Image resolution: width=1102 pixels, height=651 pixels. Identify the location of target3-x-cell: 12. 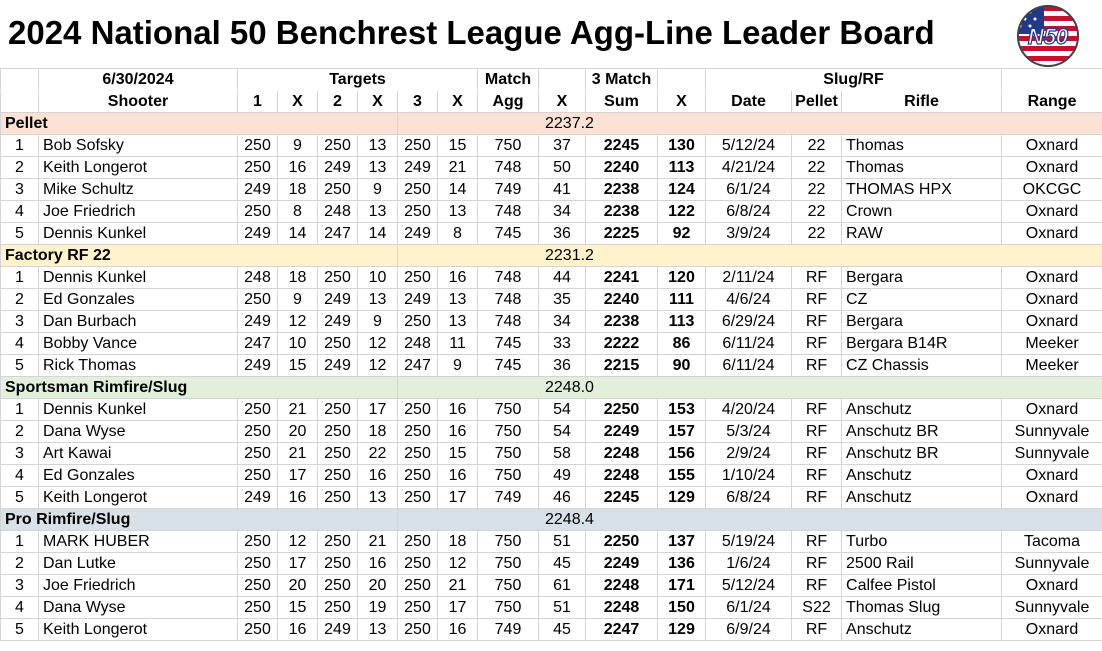
(457, 563).